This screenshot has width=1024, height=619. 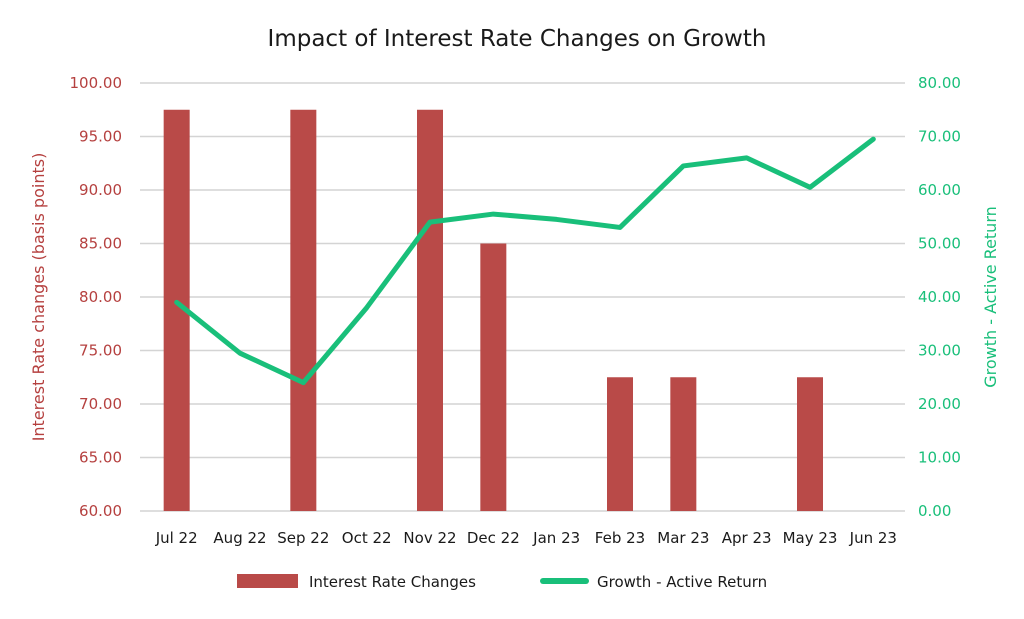 What do you see at coordinates (939, 83) in the screenshot?
I see `right-tick-label: 80.00` at bounding box center [939, 83].